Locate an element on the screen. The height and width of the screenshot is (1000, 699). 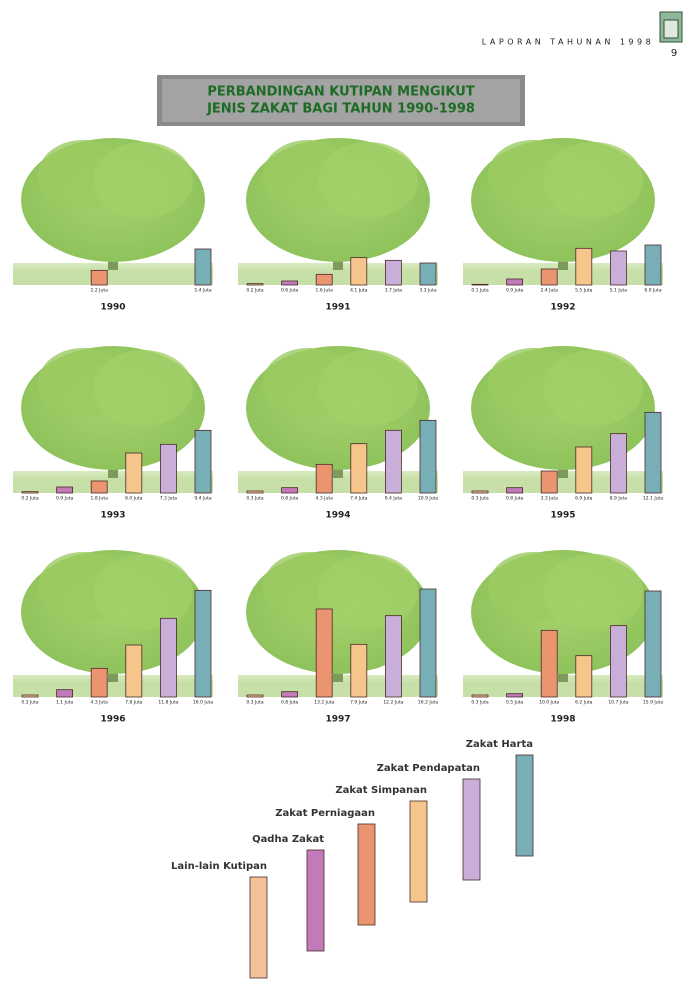
value-label: 15.9 Juta is located at coordinates (653, 703).